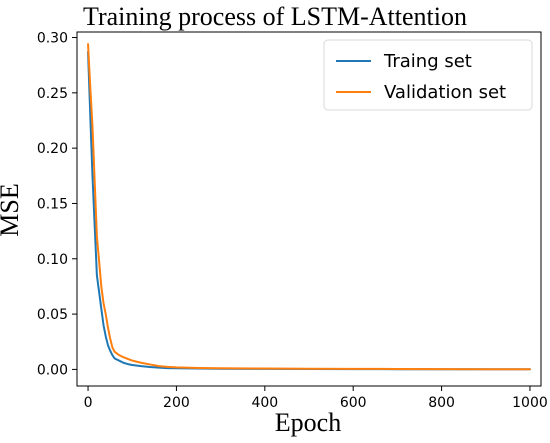 The height and width of the screenshot is (443, 550). What do you see at coordinates (316, 398) in the screenshot?
I see `x-axis-ticks: 0 200 400 600 800 1000` at bounding box center [316, 398].